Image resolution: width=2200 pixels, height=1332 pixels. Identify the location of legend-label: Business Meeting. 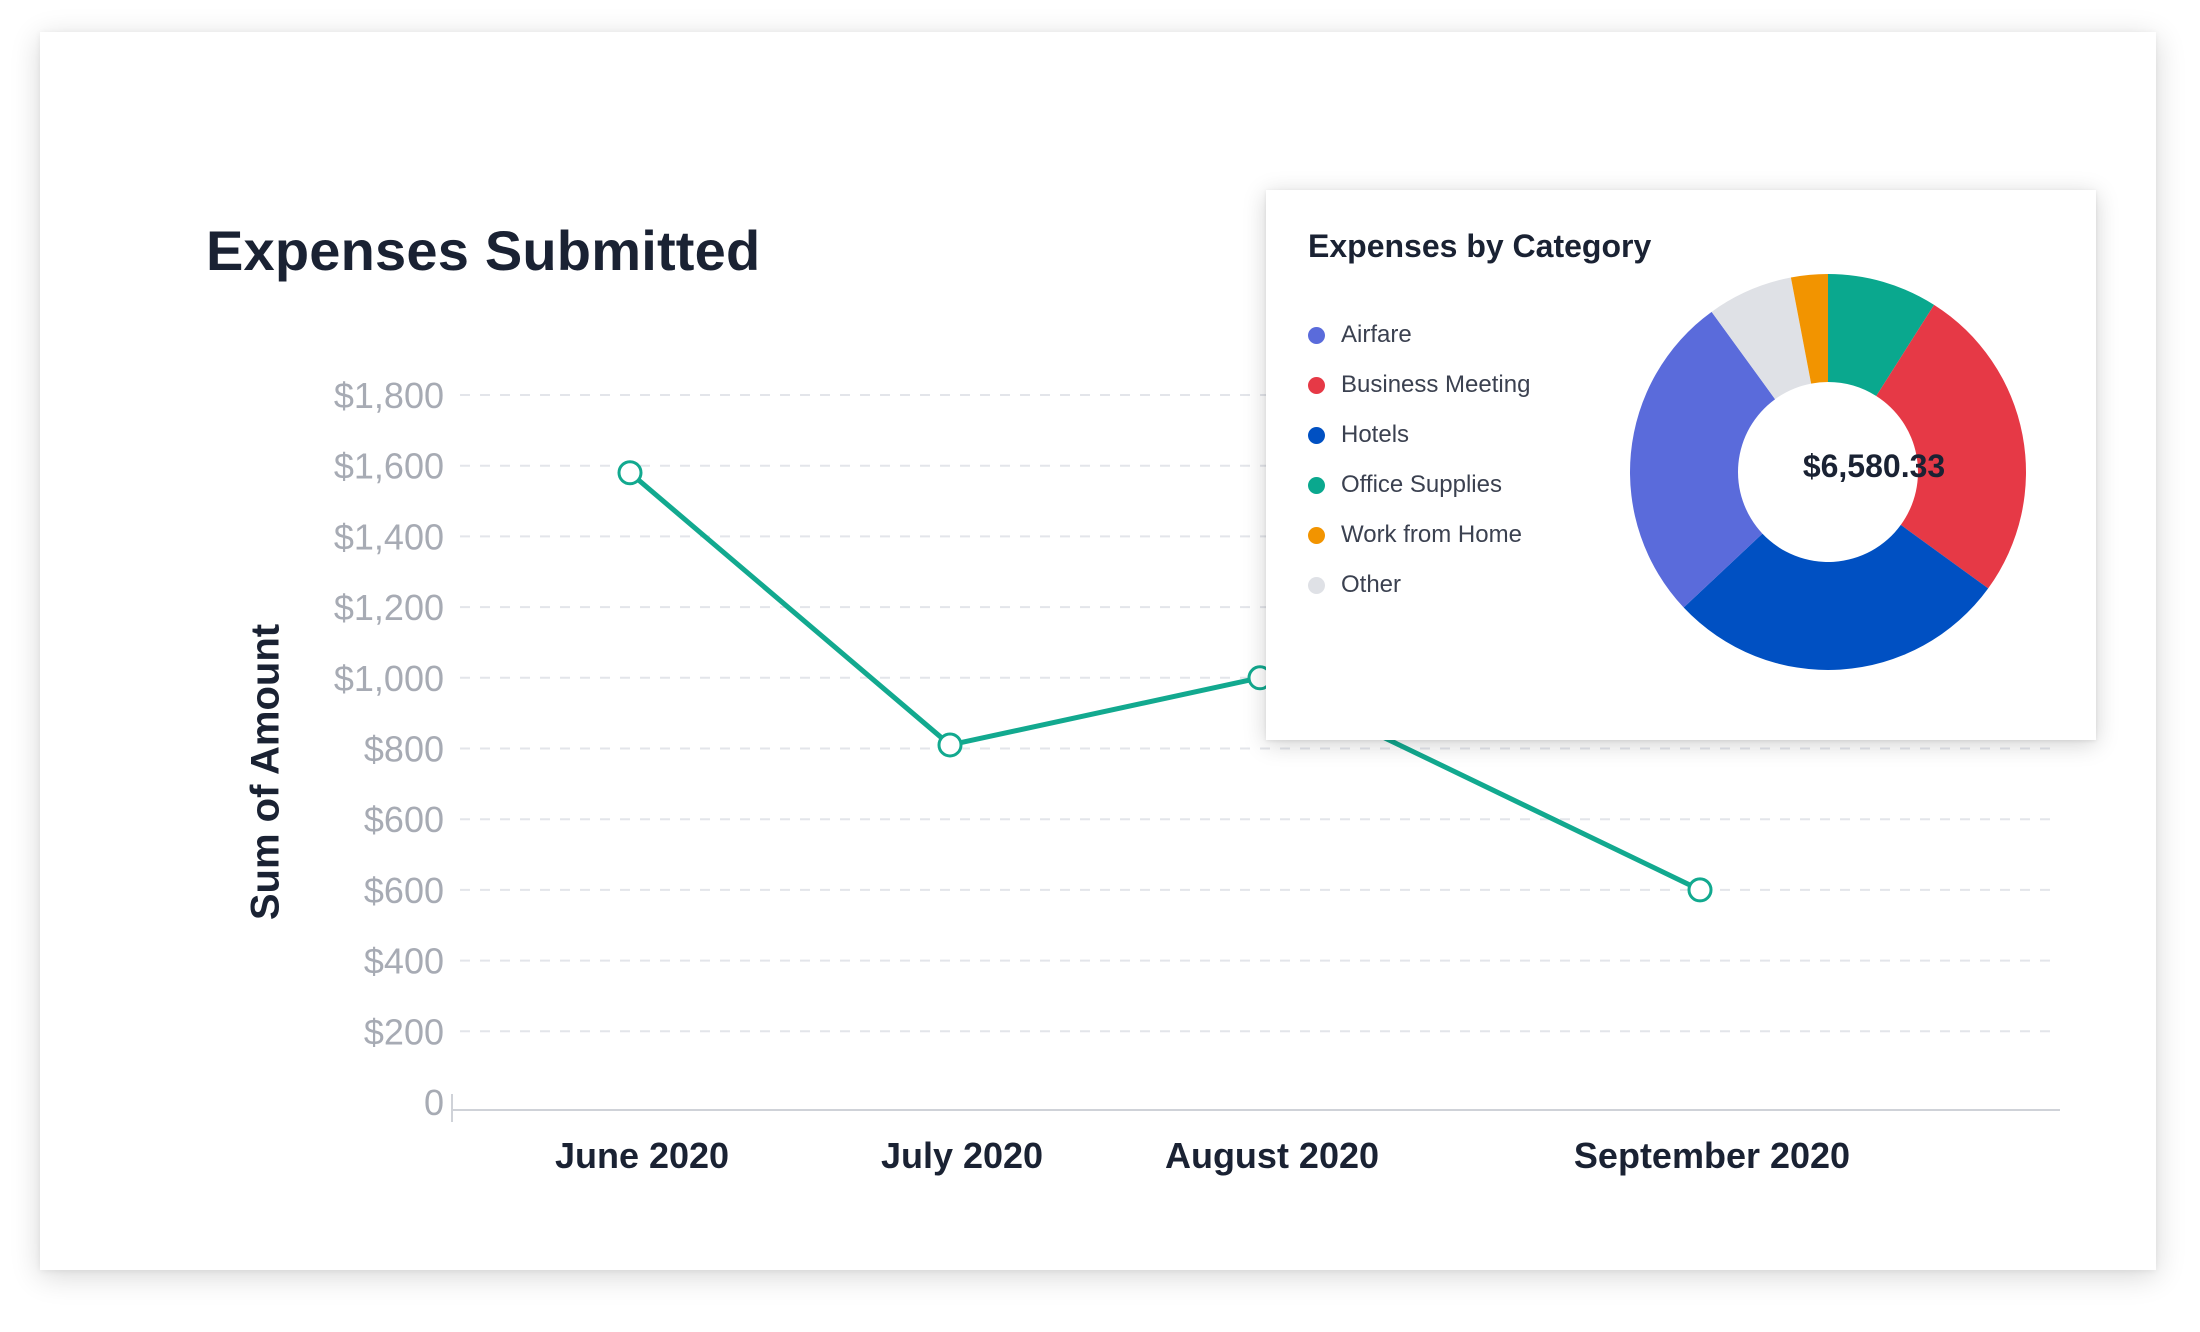
(1436, 384).